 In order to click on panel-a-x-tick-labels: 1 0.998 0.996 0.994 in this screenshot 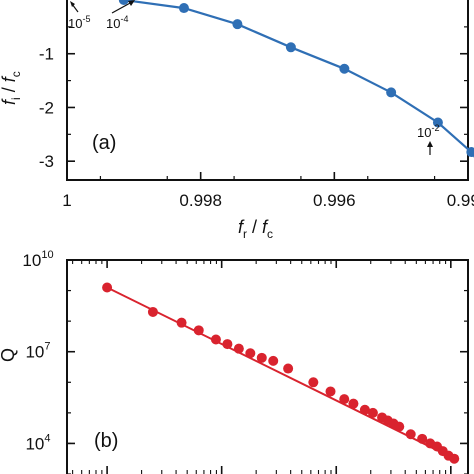, I will do `click(268, 200)`.